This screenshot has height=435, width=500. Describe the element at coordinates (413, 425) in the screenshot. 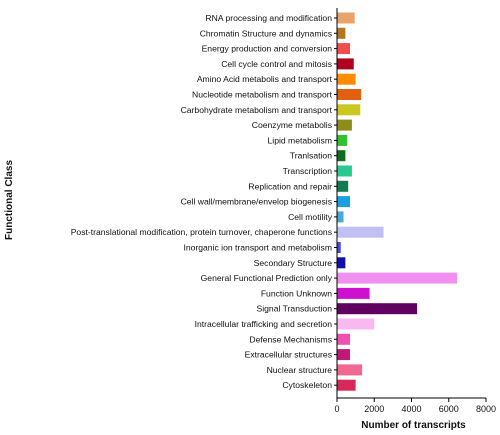

I see `x-axis-title: Number of transcripts` at that location.